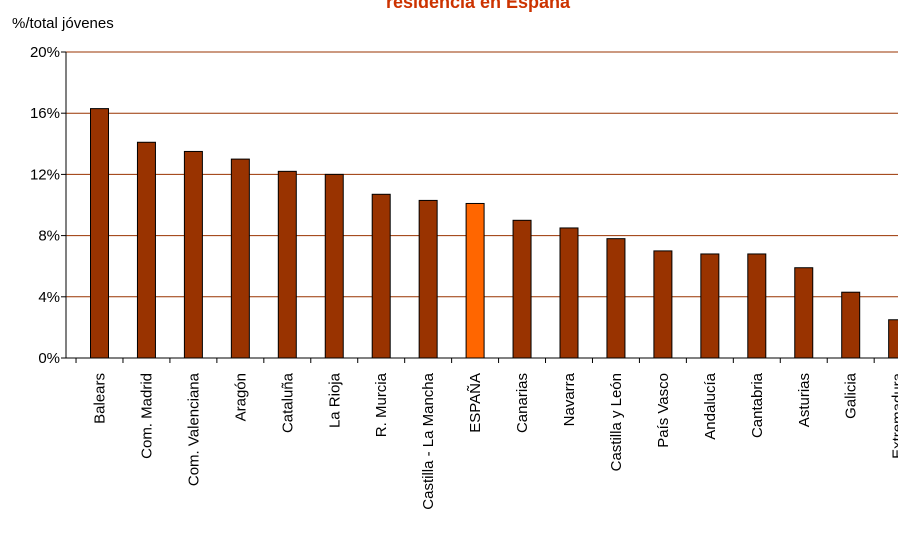 Image resolution: width=898 pixels, height=540 pixels. I want to click on x-tick-label: Aragón, so click(240, 397).